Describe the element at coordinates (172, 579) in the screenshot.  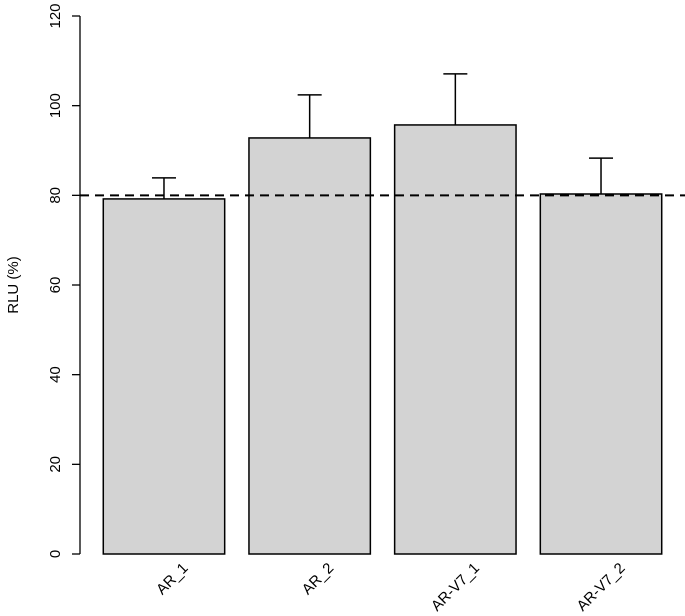
I see `x-tick-label: AR_1` at that location.